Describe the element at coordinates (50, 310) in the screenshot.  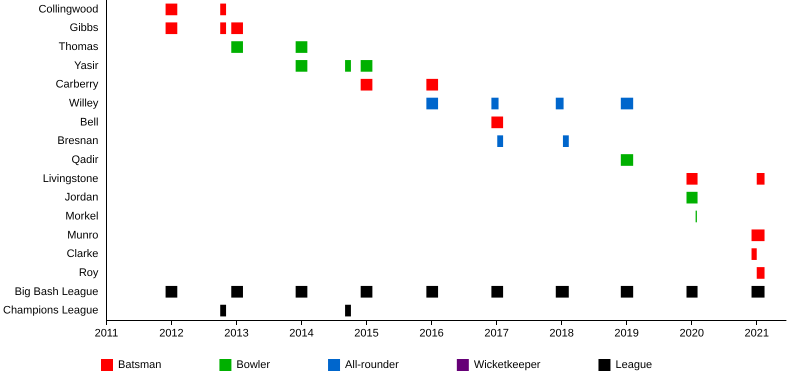
I see `y-tick-label: Champions League` at that location.